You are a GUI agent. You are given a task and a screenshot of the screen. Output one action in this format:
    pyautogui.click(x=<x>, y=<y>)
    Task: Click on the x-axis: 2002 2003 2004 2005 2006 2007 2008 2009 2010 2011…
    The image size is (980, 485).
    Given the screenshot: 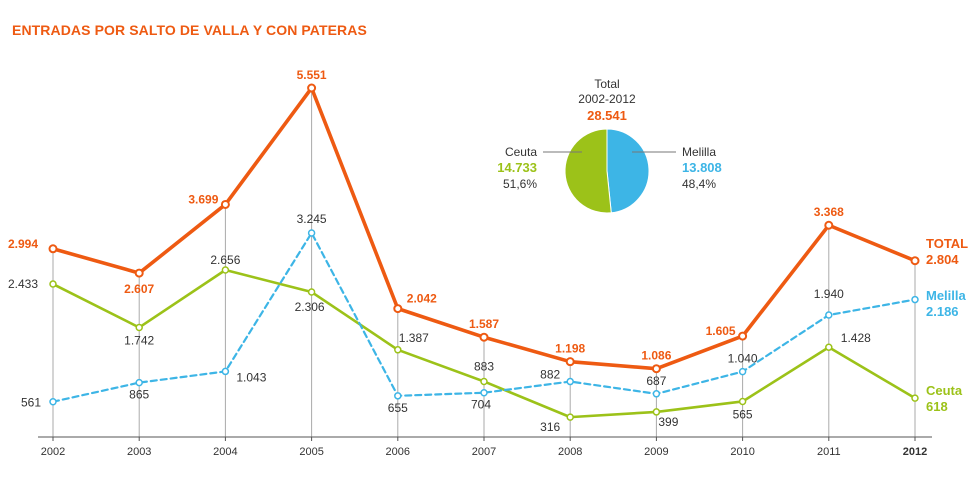 What is the action you would take?
    pyautogui.click(x=485, y=447)
    